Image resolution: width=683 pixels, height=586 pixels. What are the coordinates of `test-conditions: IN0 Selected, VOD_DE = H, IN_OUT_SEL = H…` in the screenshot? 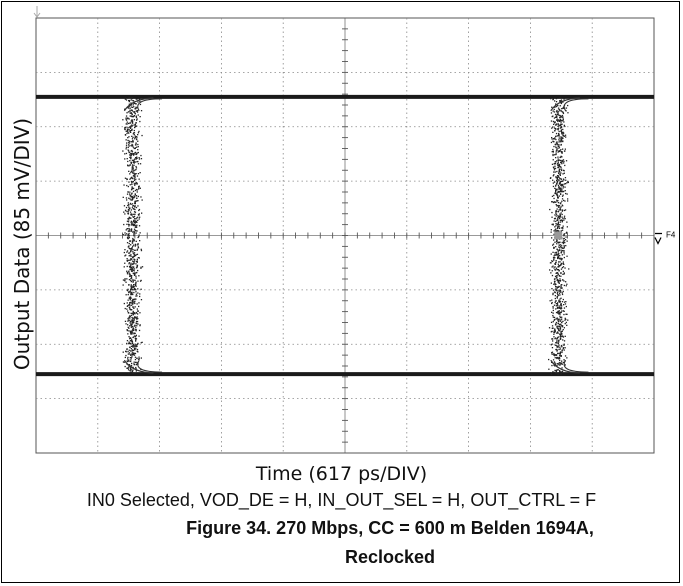 It's located at (341, 500).